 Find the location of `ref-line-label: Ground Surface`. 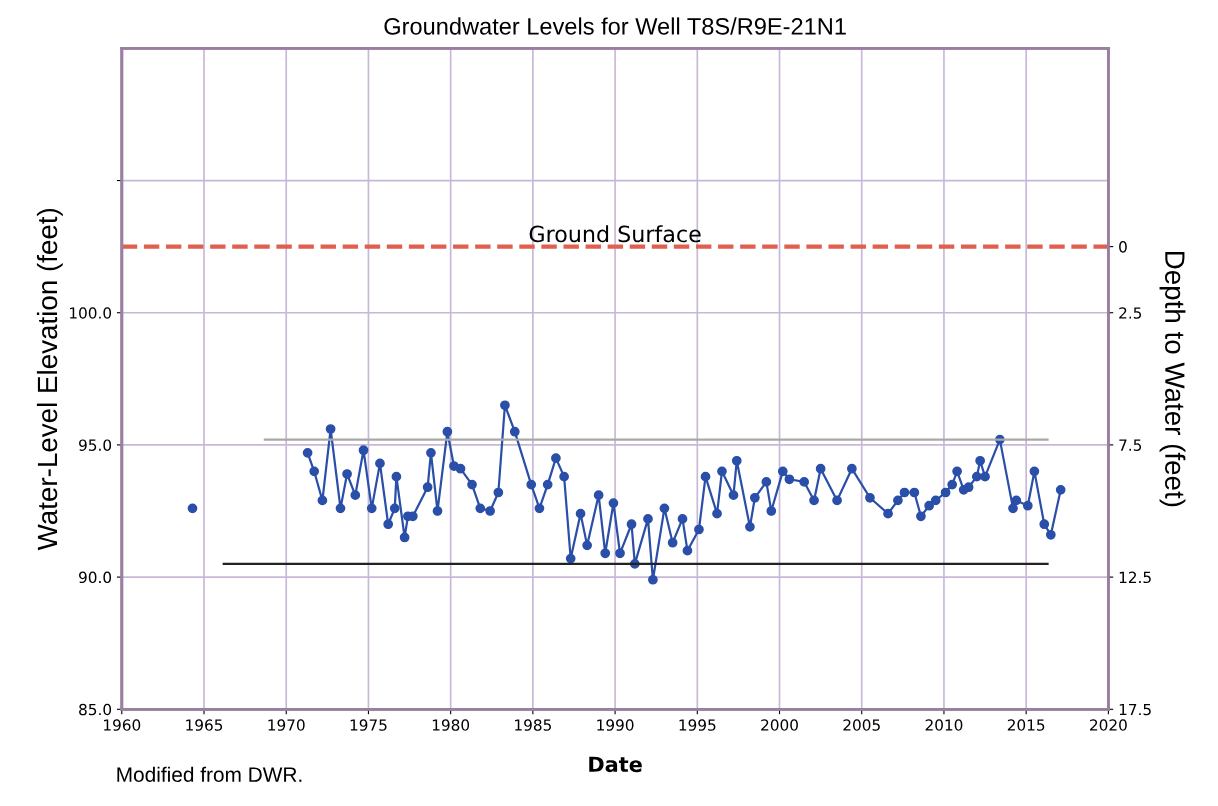

ref-line-label: Ground Surface is located at coordinates (615, 234).